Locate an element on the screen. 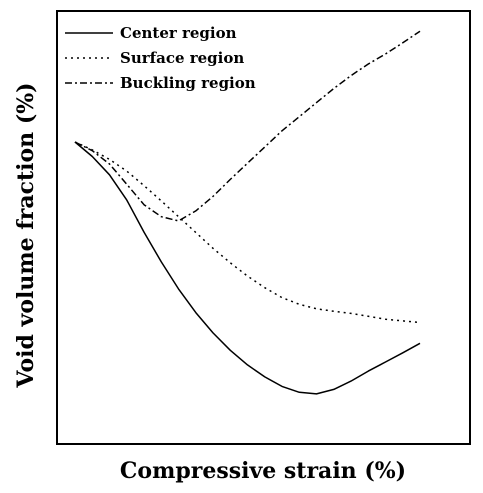 This screenshot has width=483, height=493. legend-label-center-region: Center region is located at coordinates (178, 33).